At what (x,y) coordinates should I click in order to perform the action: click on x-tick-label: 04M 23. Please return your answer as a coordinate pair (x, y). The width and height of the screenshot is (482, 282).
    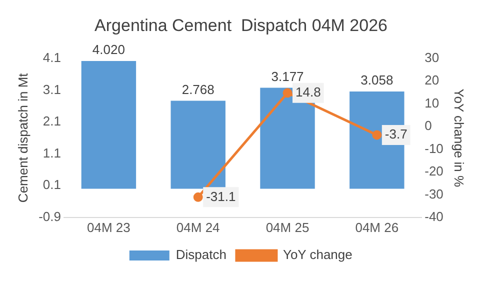
    Looking at the image, I should click on (108, 227).